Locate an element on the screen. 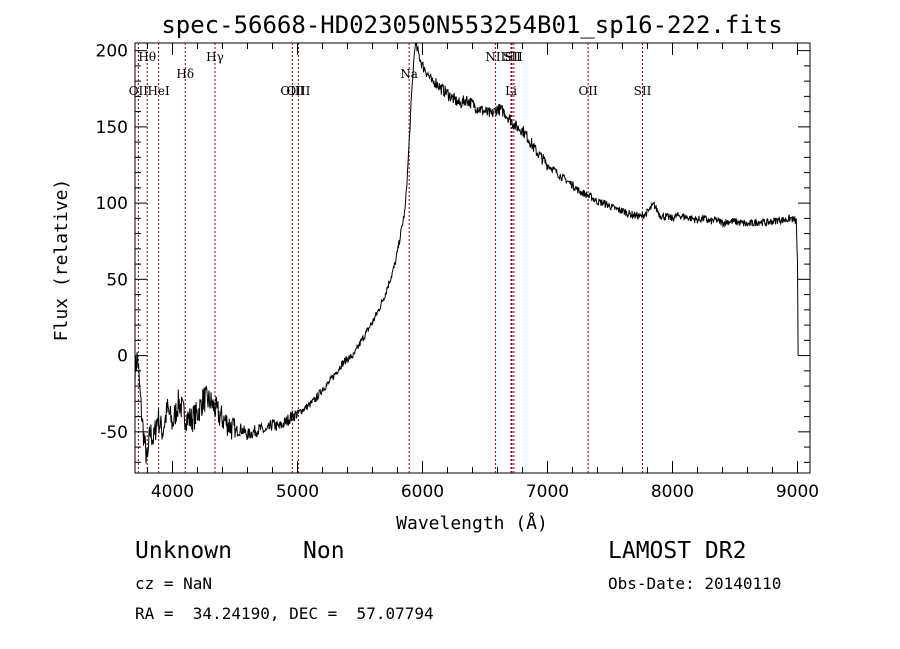 This screenshot has height=649, width=900. x-tick-label: 6000 is located at coordinates (422, 492).